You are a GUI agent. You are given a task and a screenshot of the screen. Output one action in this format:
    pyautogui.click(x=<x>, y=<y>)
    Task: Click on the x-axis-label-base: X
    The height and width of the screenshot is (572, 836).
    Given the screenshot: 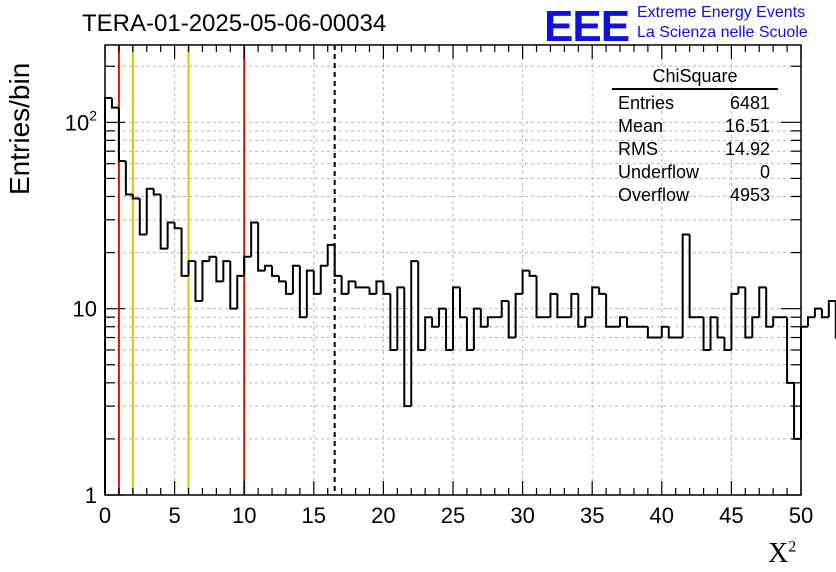 What is the action you would take?
    pyautogui.click(x=778, y=553)
    